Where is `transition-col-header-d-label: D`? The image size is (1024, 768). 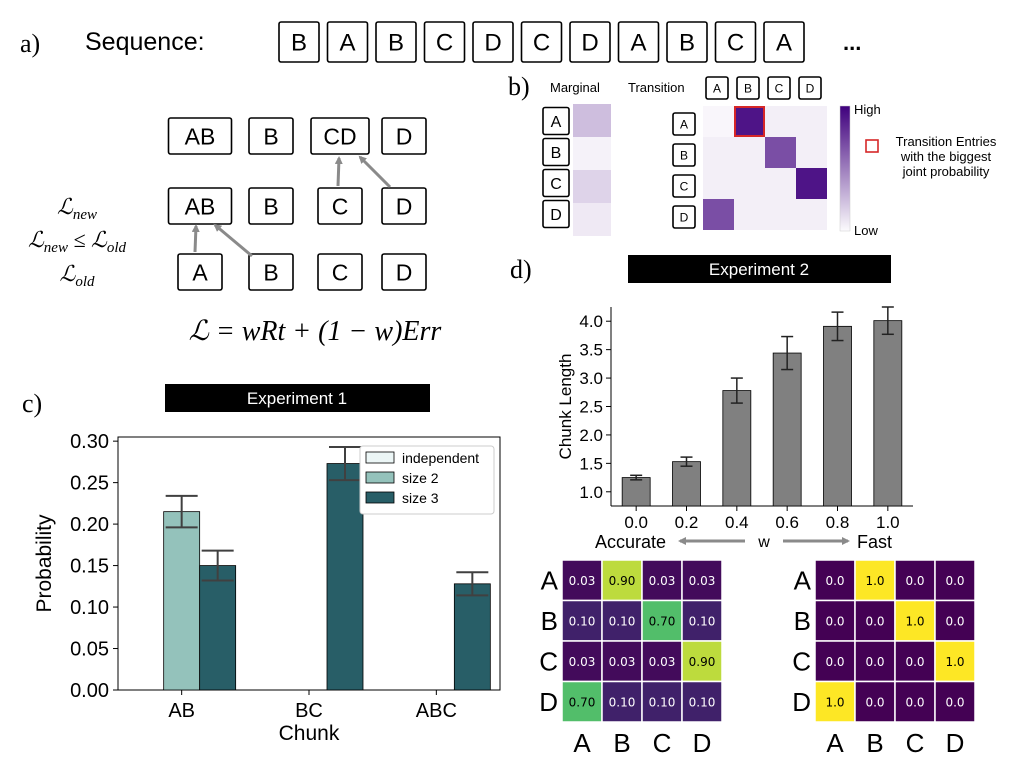
transition-col-header-d-label: D is located at coordinates (810, 88).